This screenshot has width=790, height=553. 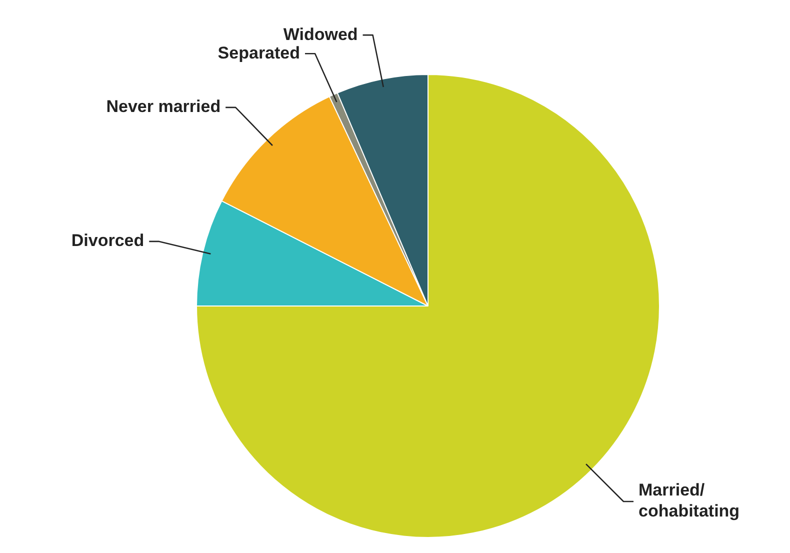 What do you see at coordinates (163, 106) in the screenshot?
I see `slice-label: Never married` at bounding box center [163, 106].